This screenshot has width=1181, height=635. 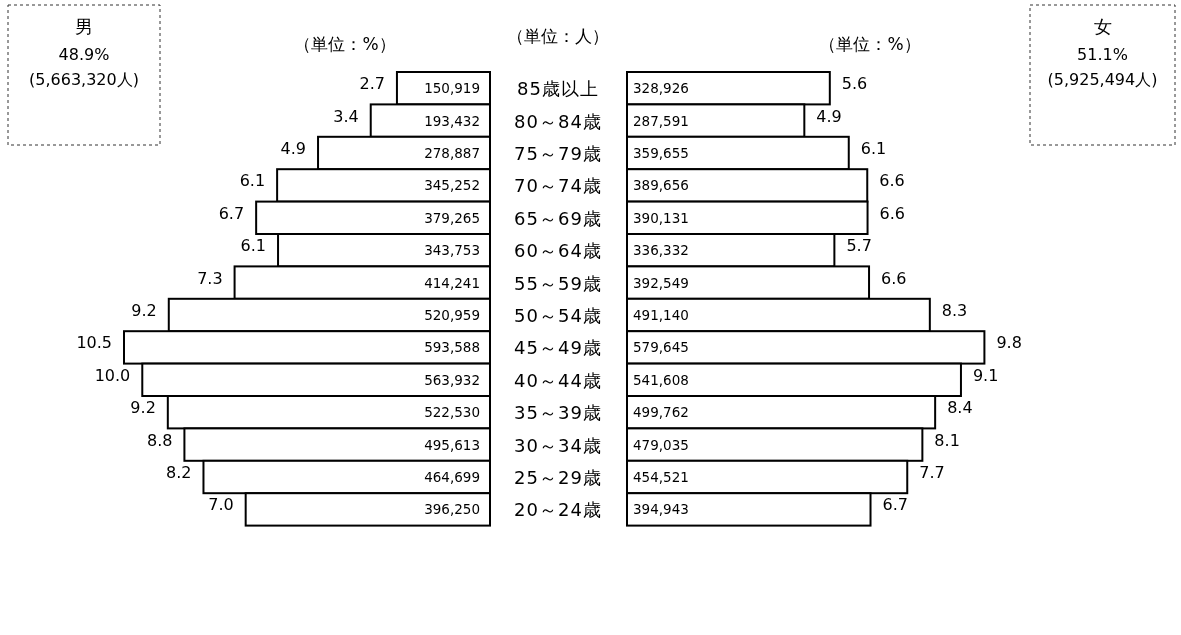 I want to click on y-tick-label: 45～49歳, so click(x=558, y=348).